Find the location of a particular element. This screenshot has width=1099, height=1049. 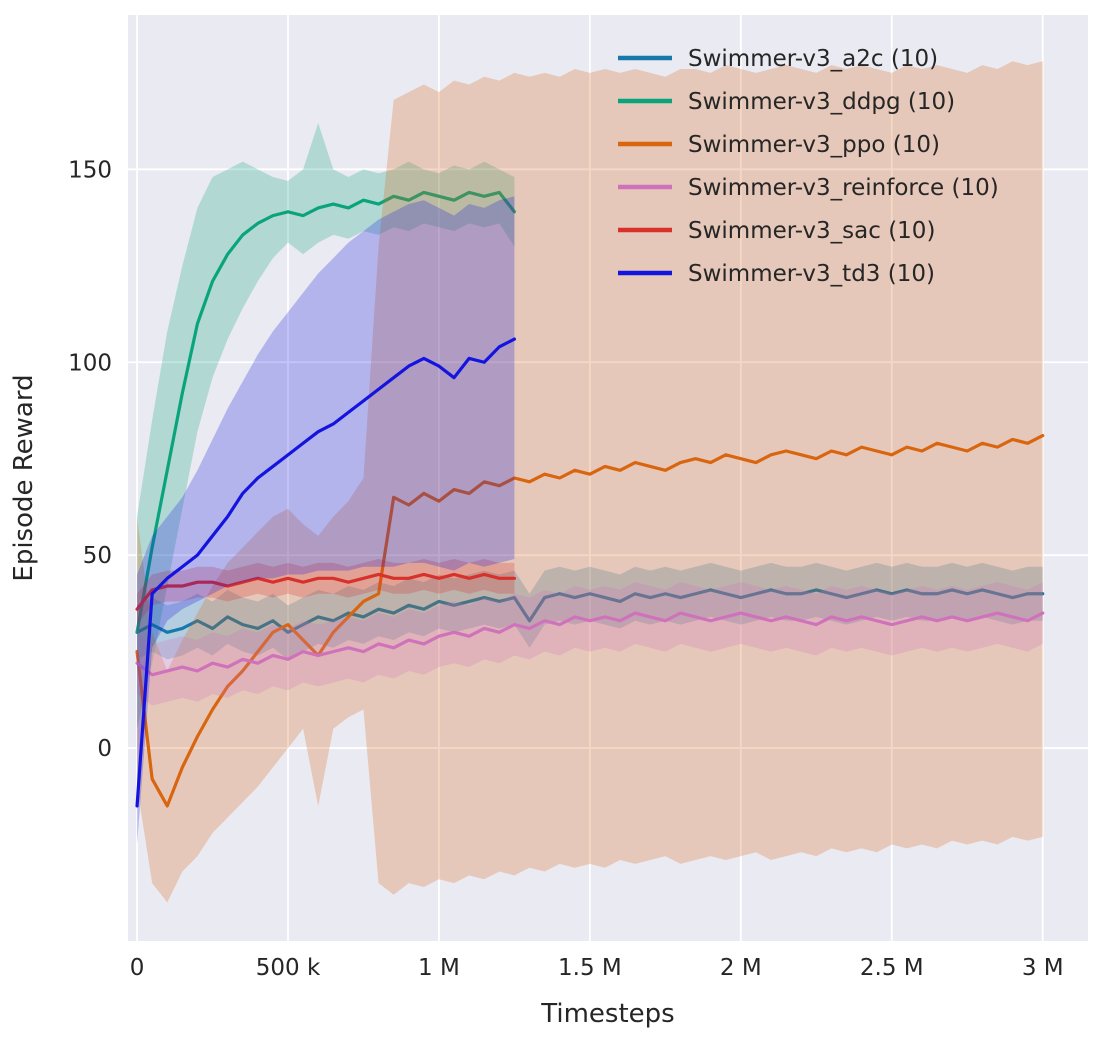

series-band-a2c is located at coordinates (590, 611).